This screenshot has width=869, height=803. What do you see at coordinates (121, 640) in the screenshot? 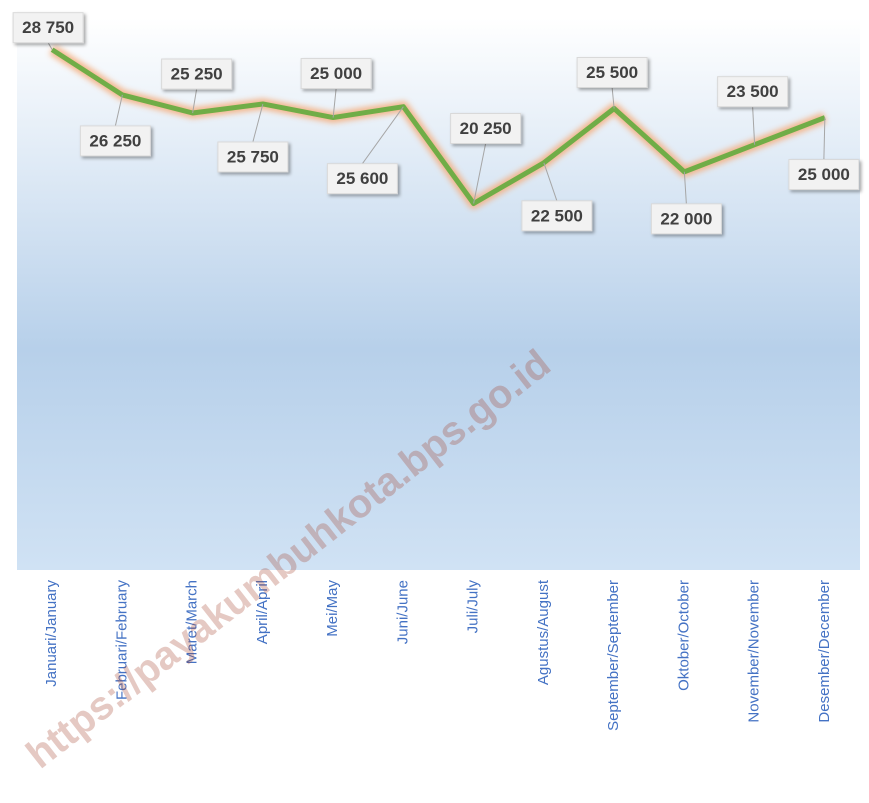
I see `x-tick-label: Februari/February` at bounding box center [121, 640].